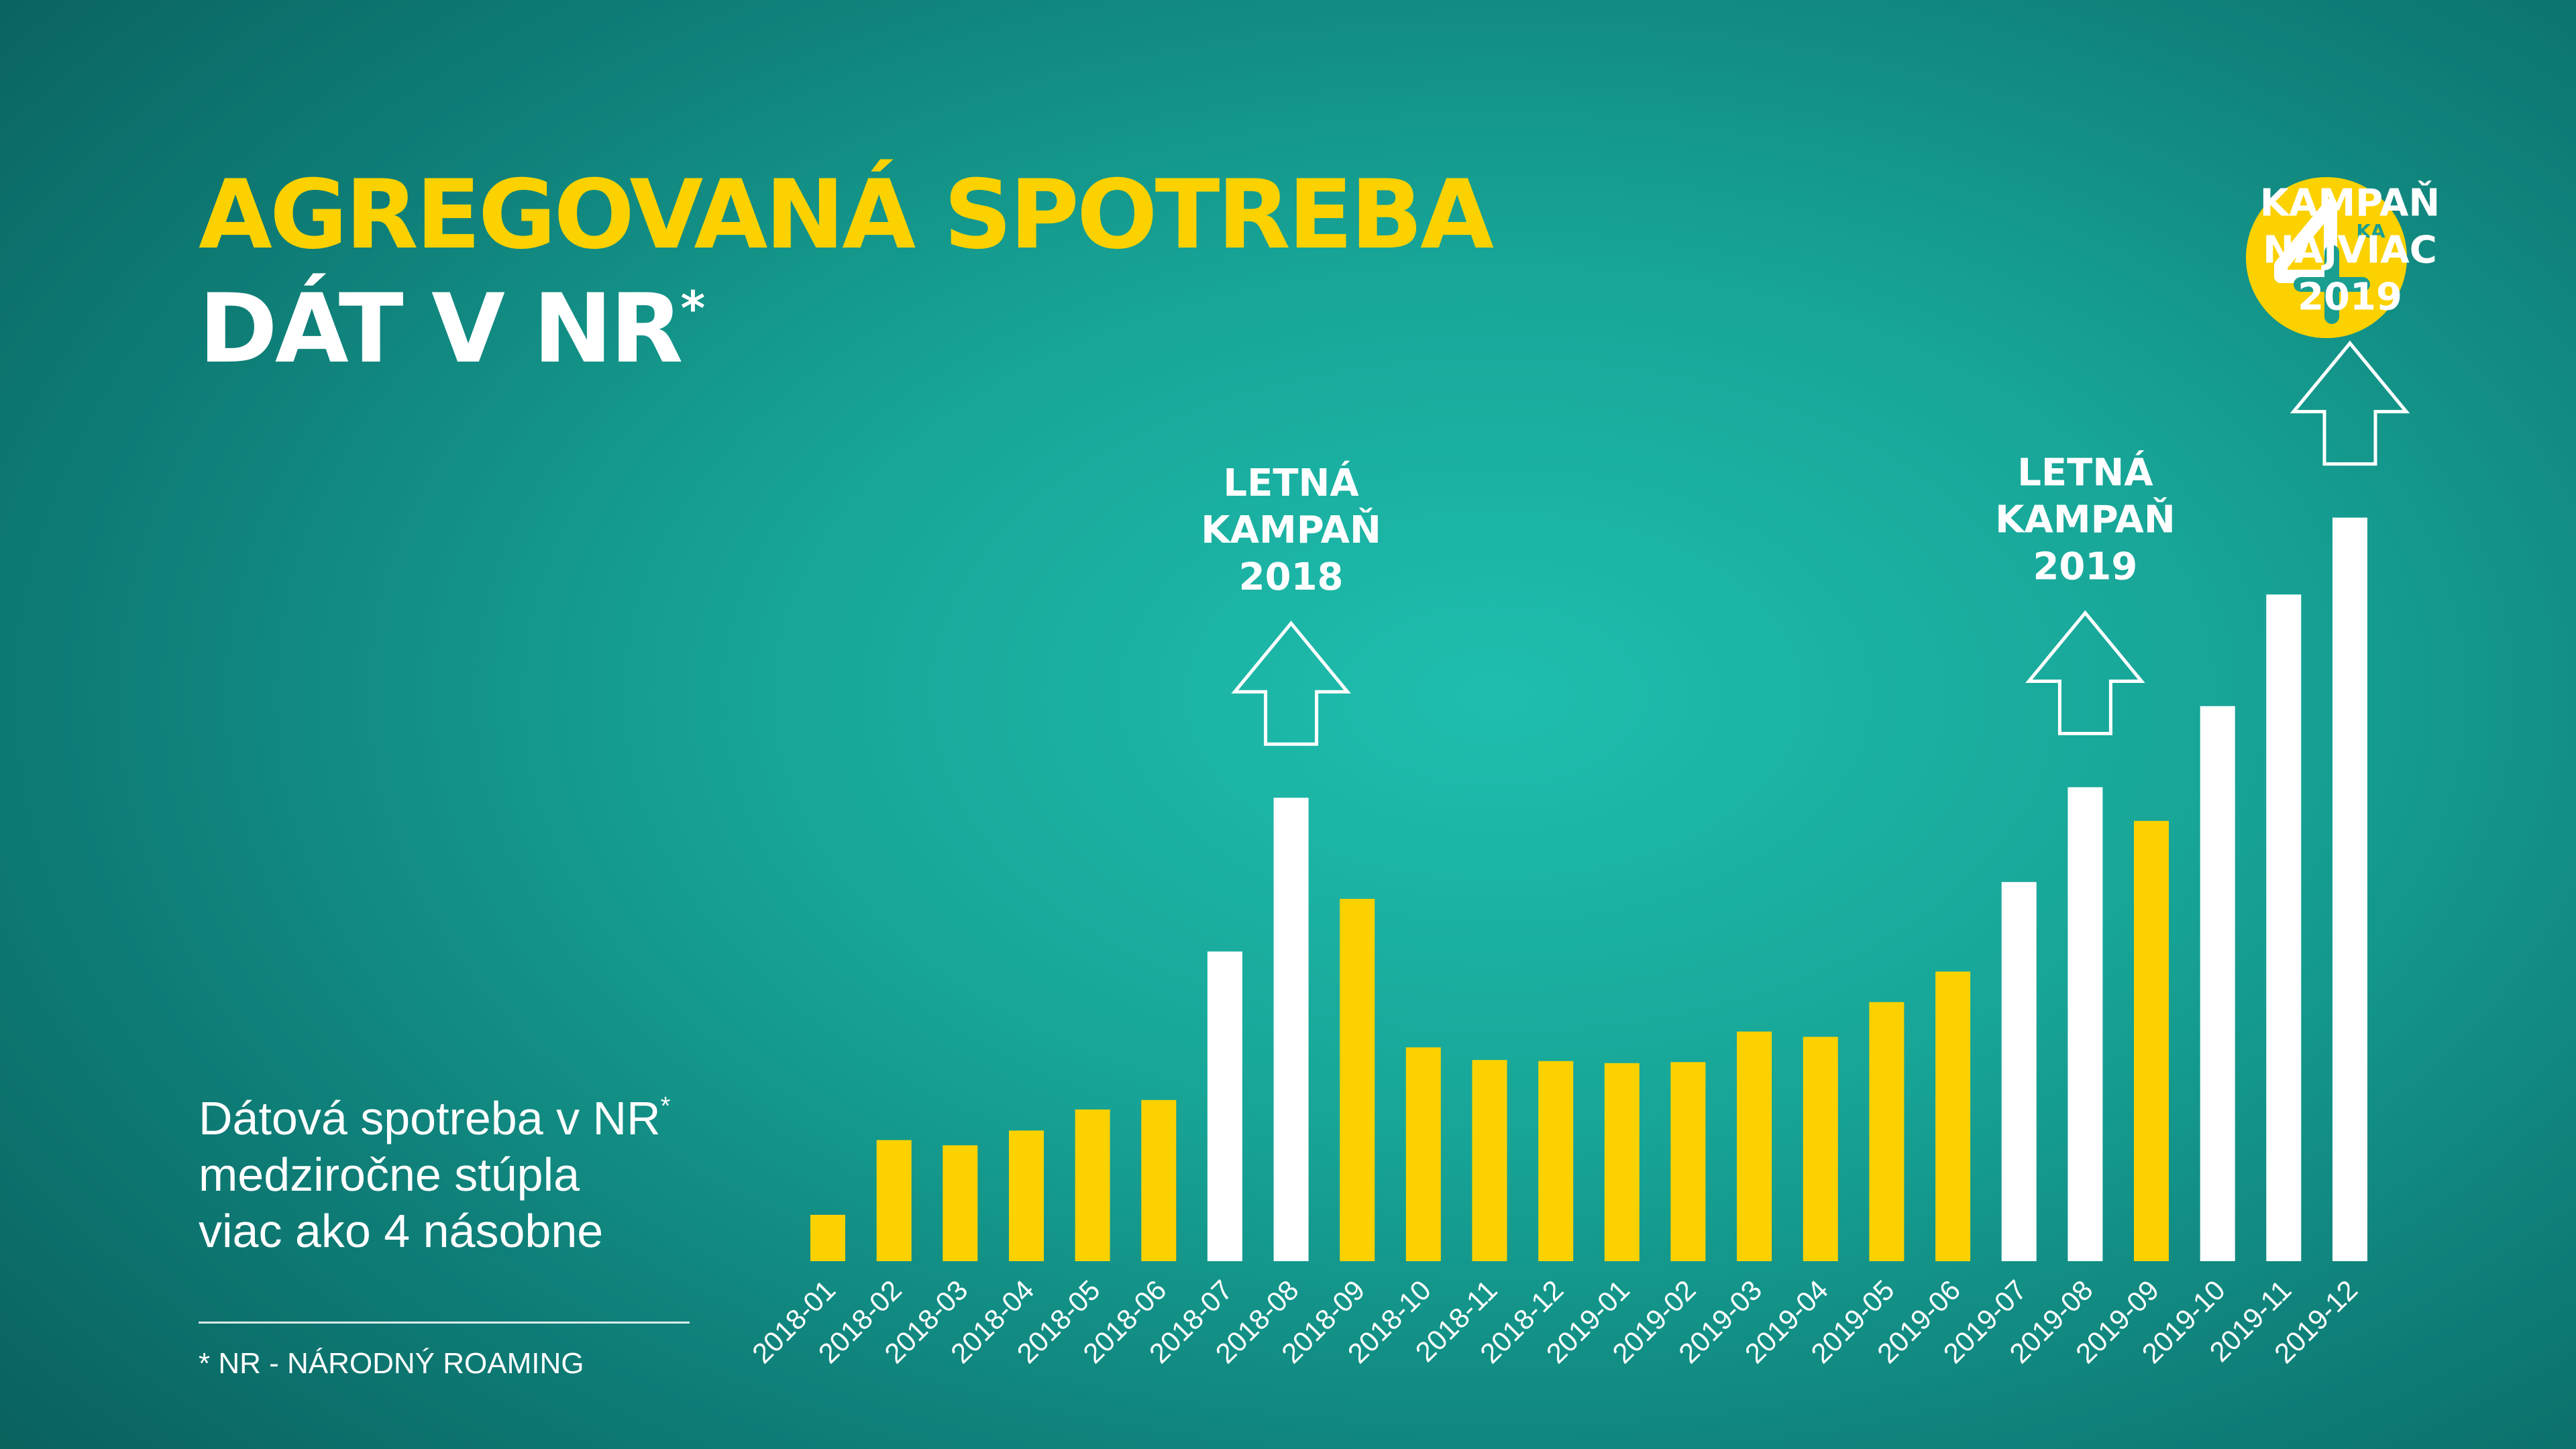  I want to click on summary-asterisk: *, so click(665, 1106).